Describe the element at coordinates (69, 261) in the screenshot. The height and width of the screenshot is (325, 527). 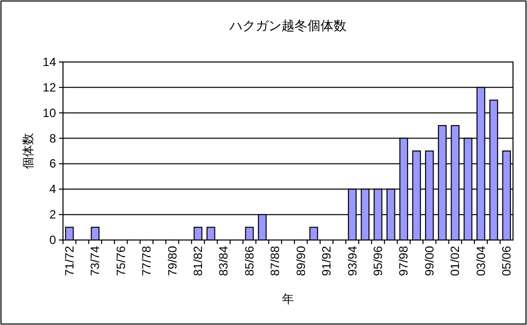
I see `x-tick-label: 71/72` at that location.